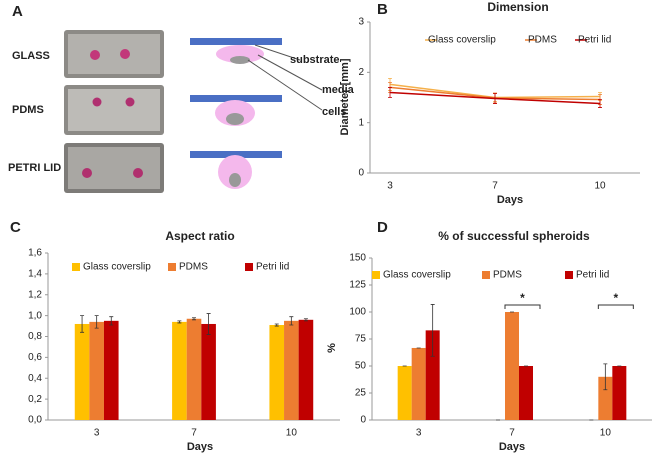  What do you see at coordinates (35, 357) in the screenshot?
I see `y-tick-label: 0,6` at bounding box center [35, 357].